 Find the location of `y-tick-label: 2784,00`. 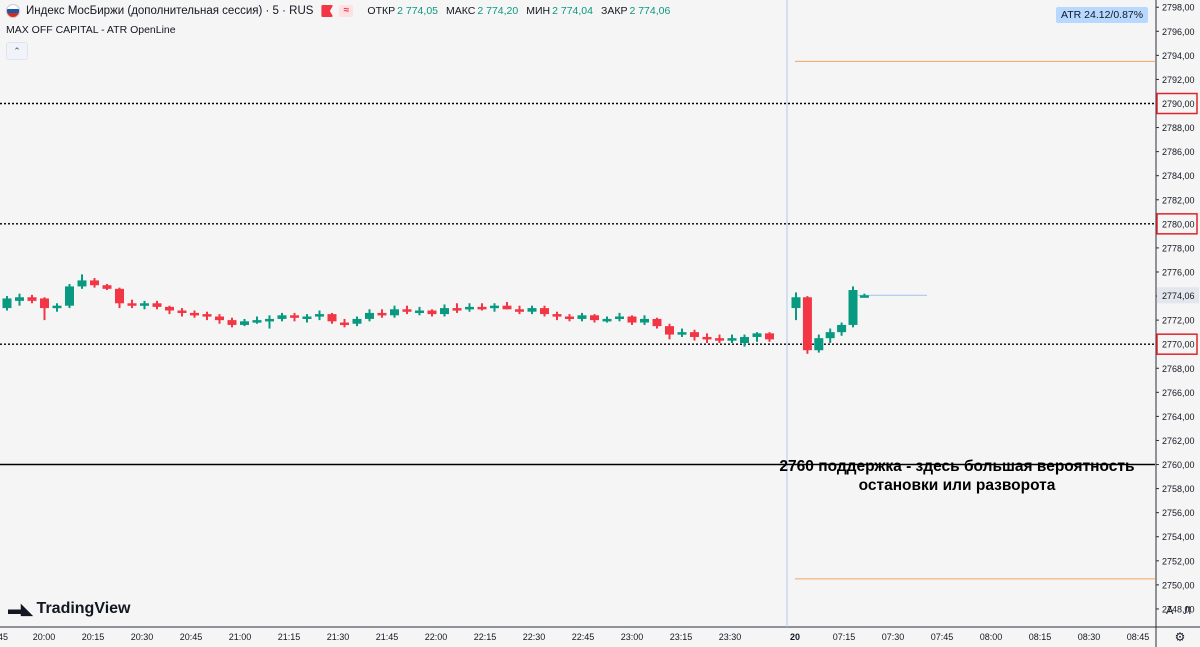

y-tick-label: 2784,00 is located at coordinates (1178, 176).